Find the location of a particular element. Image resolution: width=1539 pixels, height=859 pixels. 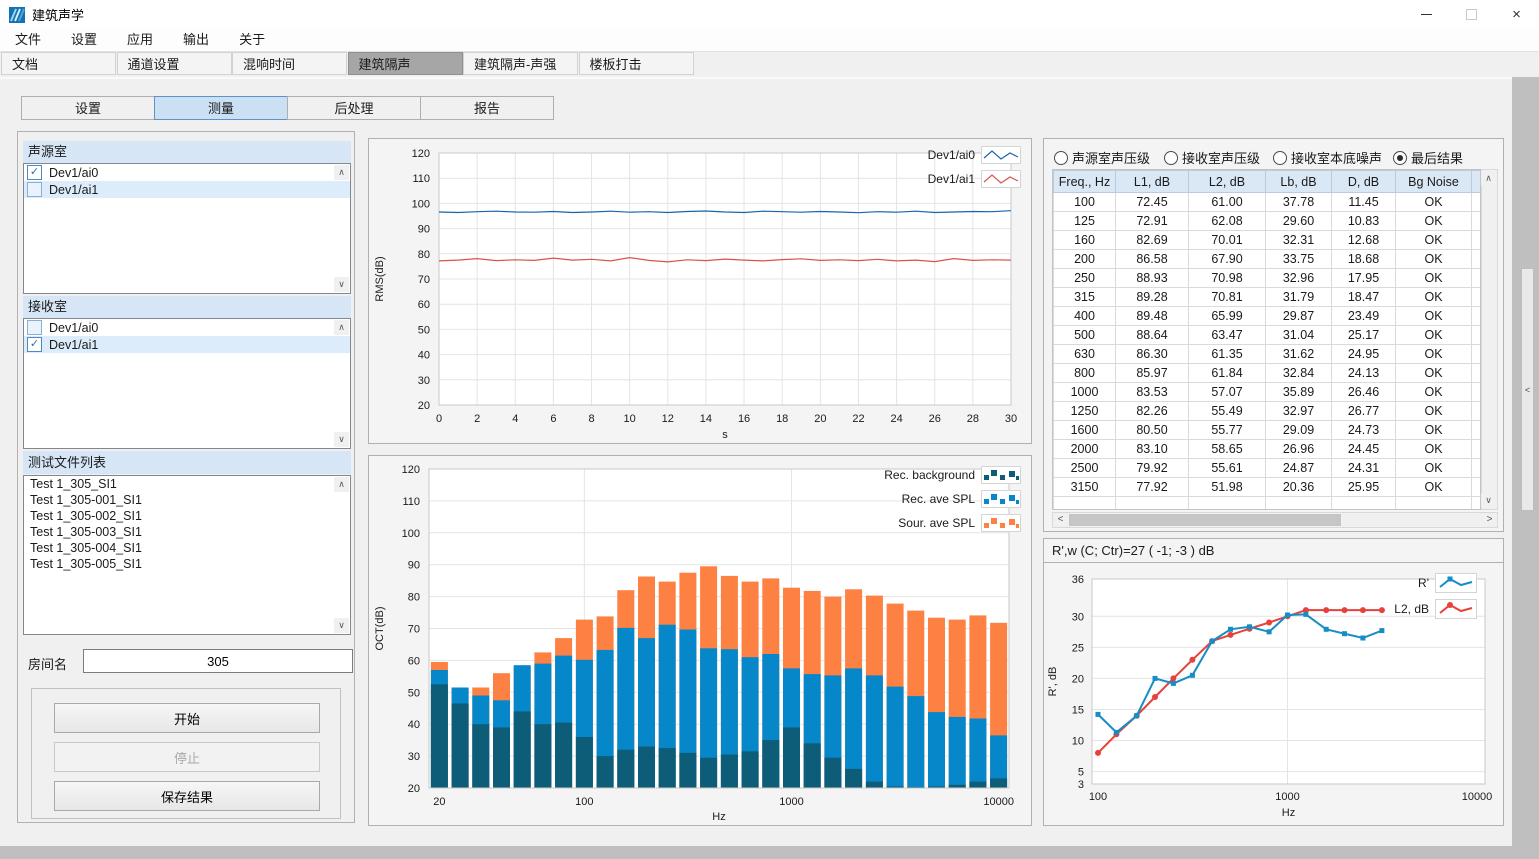

close-button: × is located at coordinates (1516, 14).